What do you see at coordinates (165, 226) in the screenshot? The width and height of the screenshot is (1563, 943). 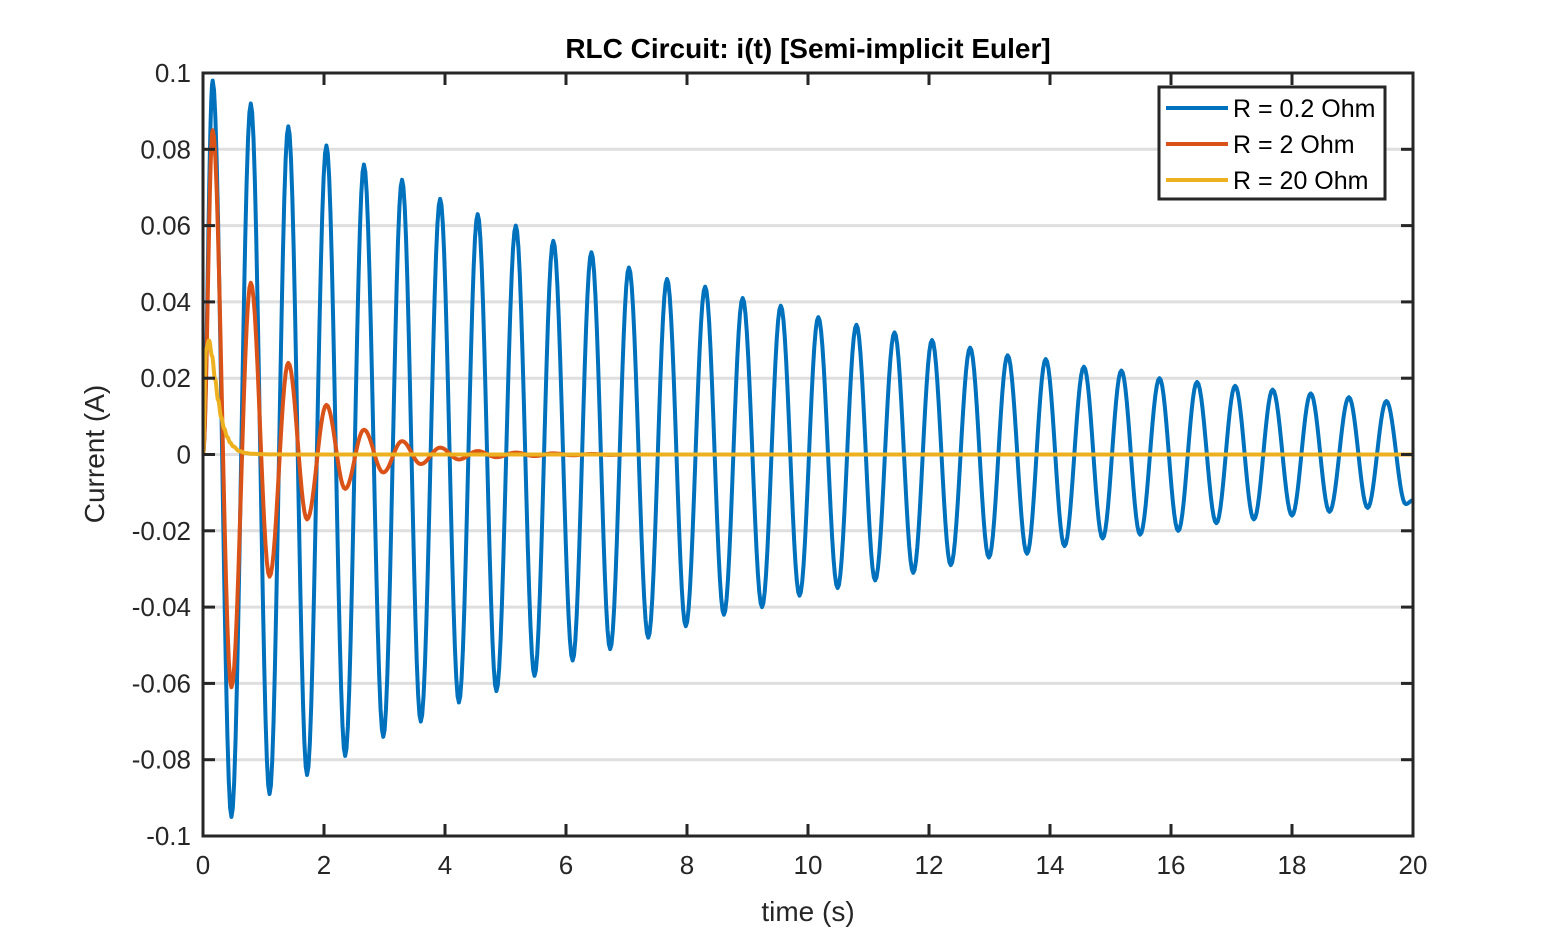 I see `y-tick-label: 0.06` at bounding box center [165, 226].